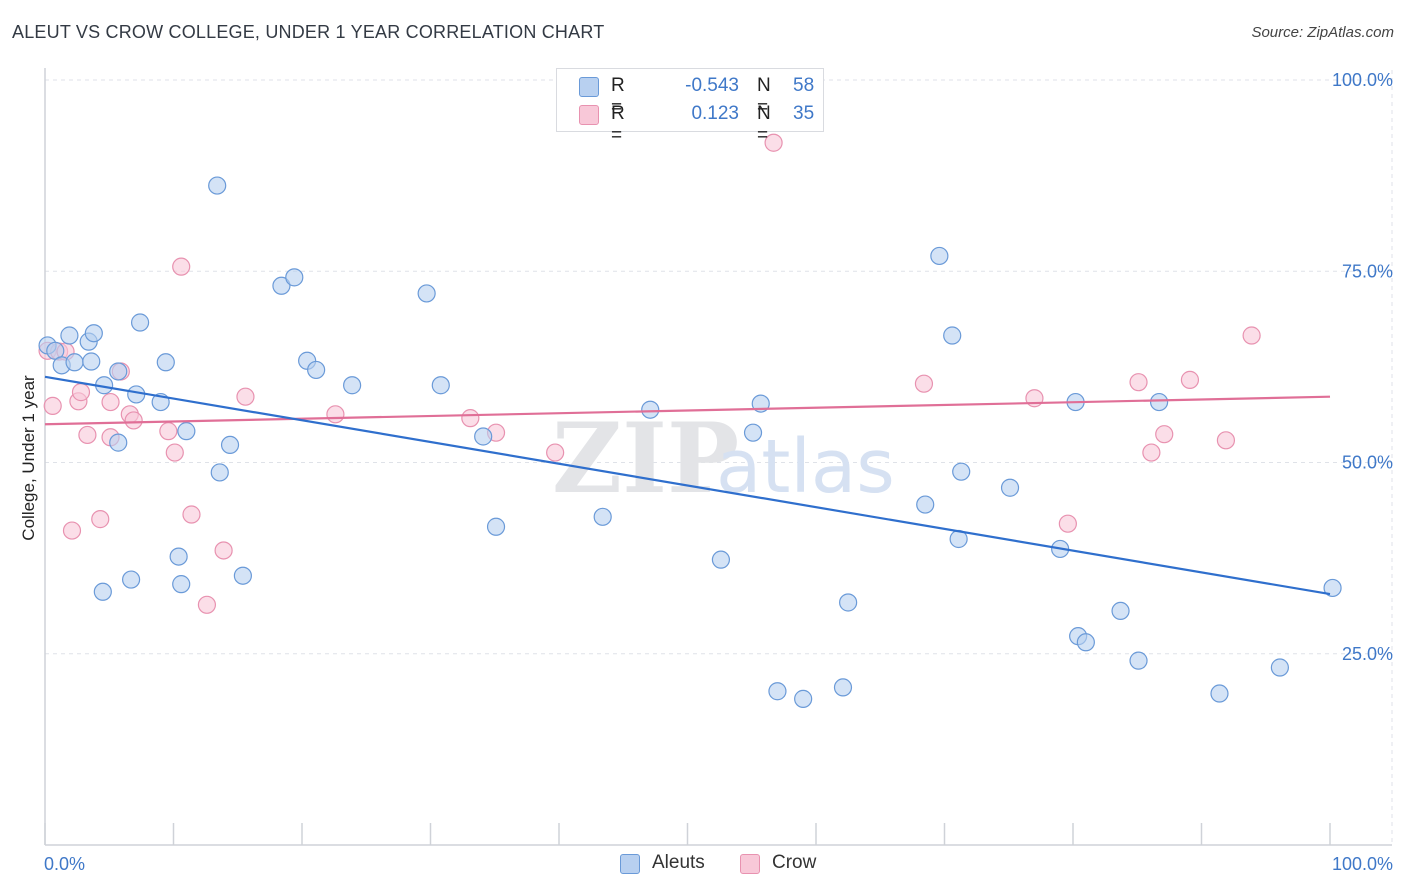 This screenshot has height=892, width=1406. I want to click on source-credit: Source: ZipAtlas.com, so click(1322, 32).